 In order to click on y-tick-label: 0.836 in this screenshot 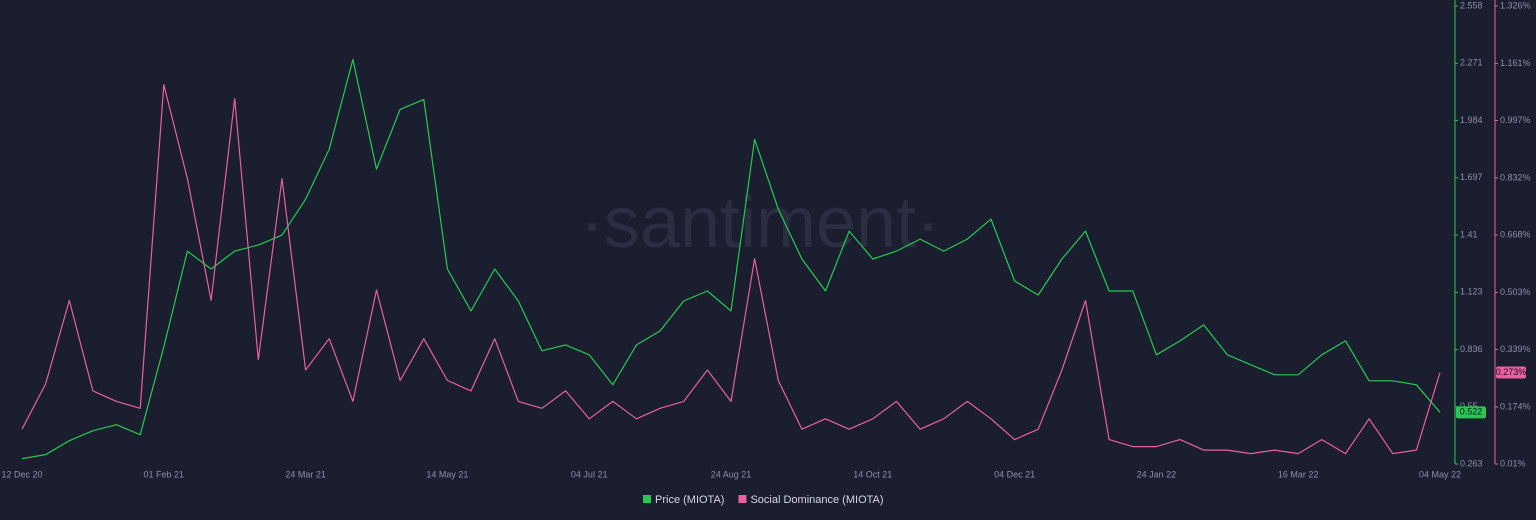, I will do `click(1471, 349)`.